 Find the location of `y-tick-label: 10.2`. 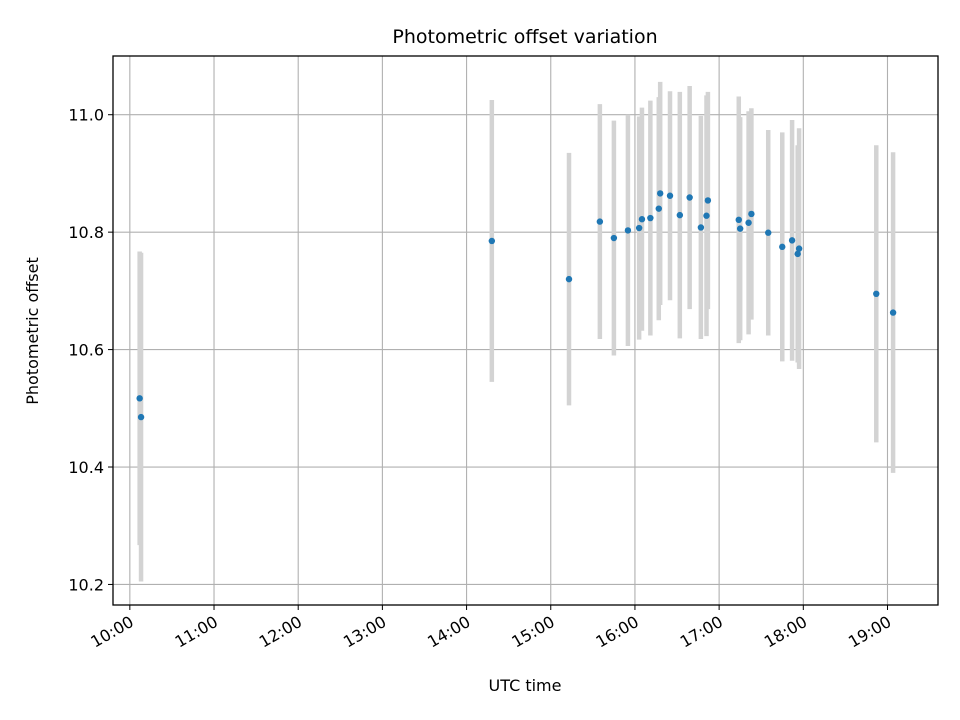

y-tick-label: 10.2 is located at coordinates (86, 584).